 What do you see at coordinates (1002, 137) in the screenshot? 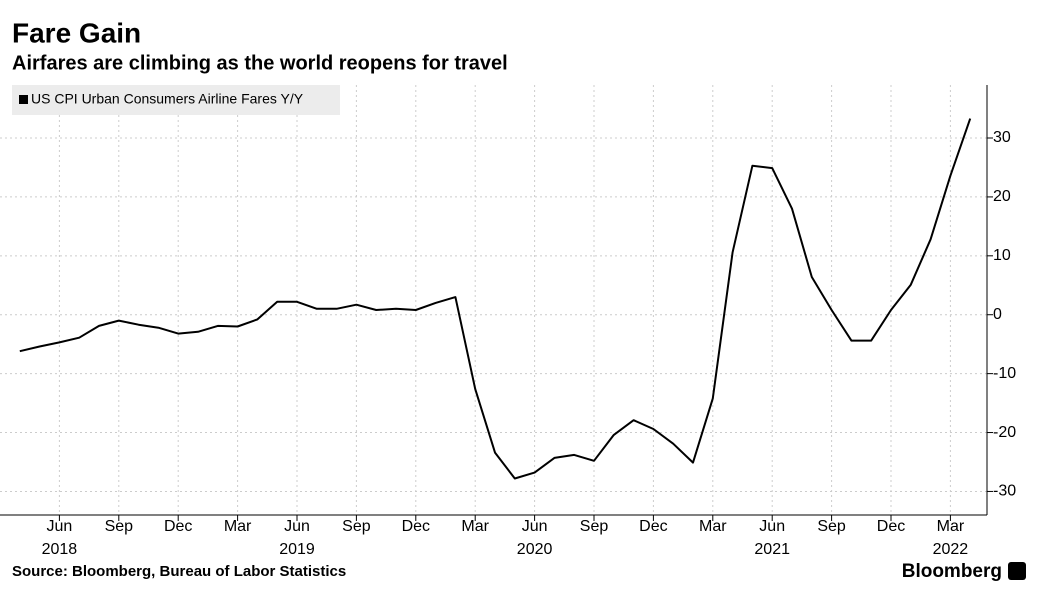
I see `y-tick-label: 30` at bounding box center [1002, 137].